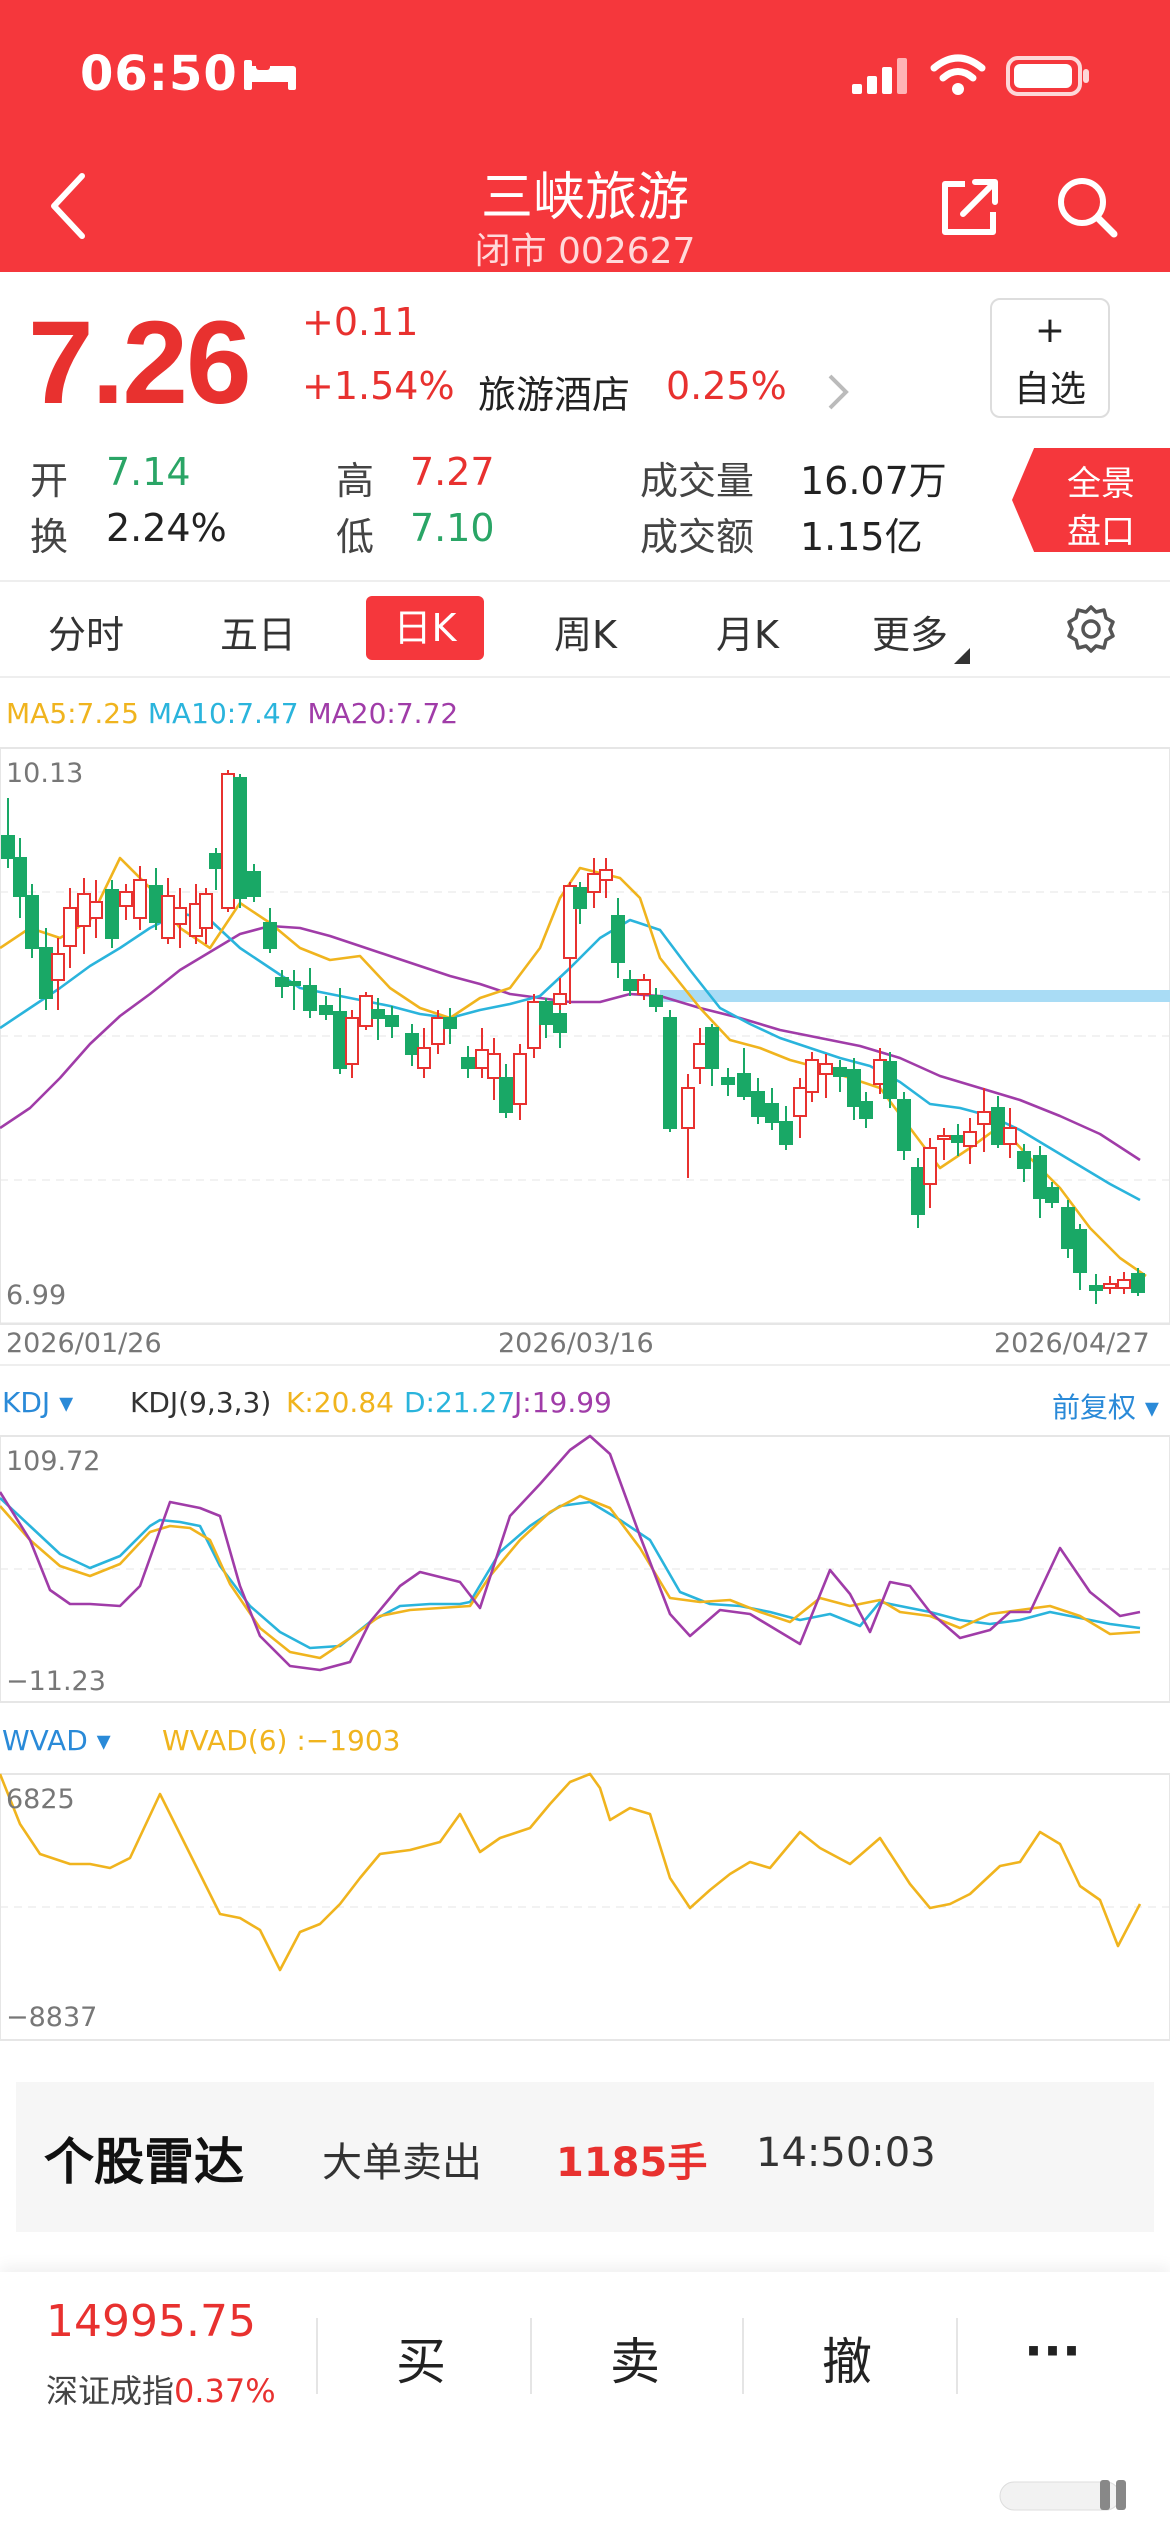 The height and width of the screenshot is (2532, 1170). I want to click on back-icon, so click(70, 205).